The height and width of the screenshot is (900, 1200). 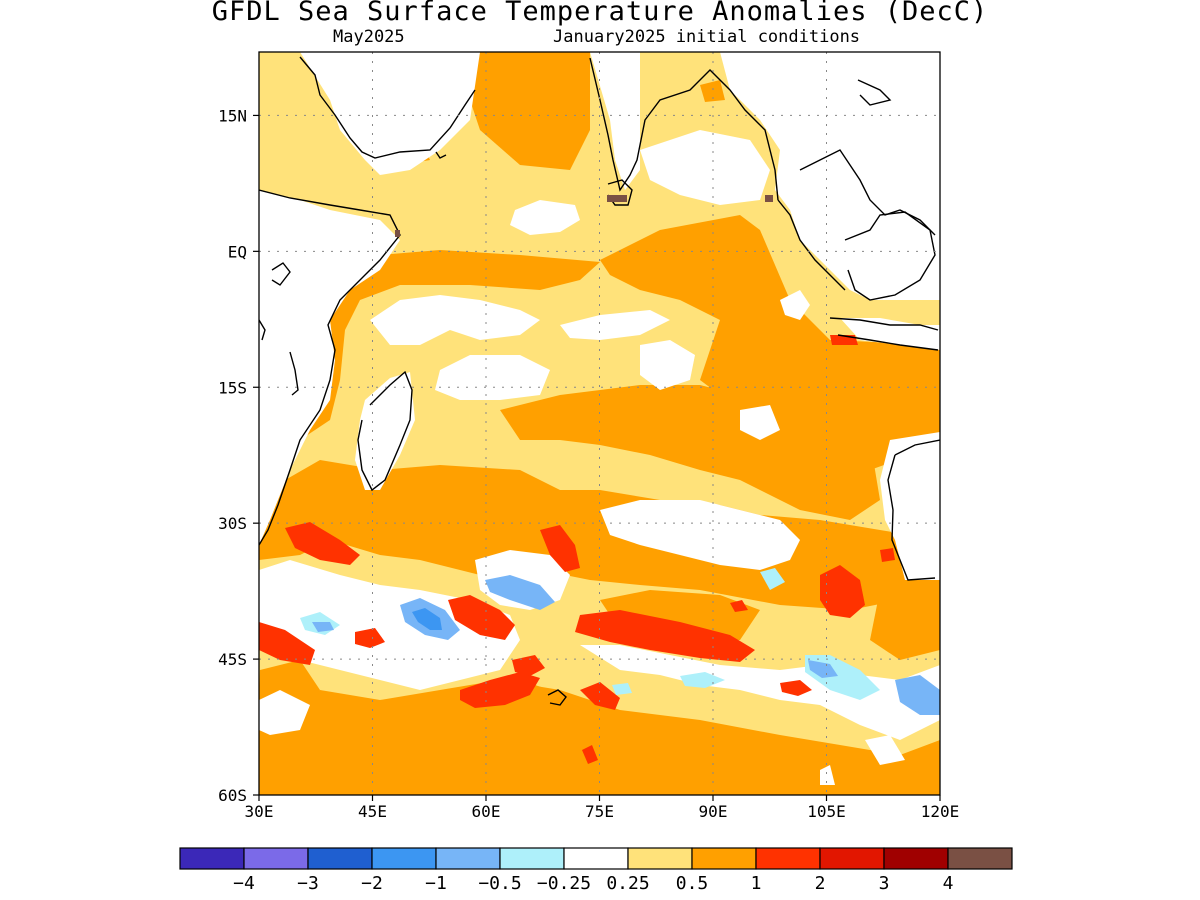 I want to click on colorbar: −4 −3 −2 −1 −0.5 −0.25 0.25 0.5 1 2 3 4, so click(x=596, y=870).